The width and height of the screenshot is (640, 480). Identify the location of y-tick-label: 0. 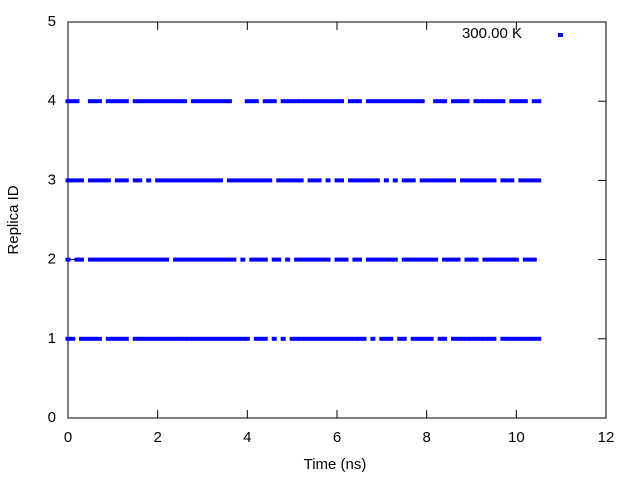
(52, 417).